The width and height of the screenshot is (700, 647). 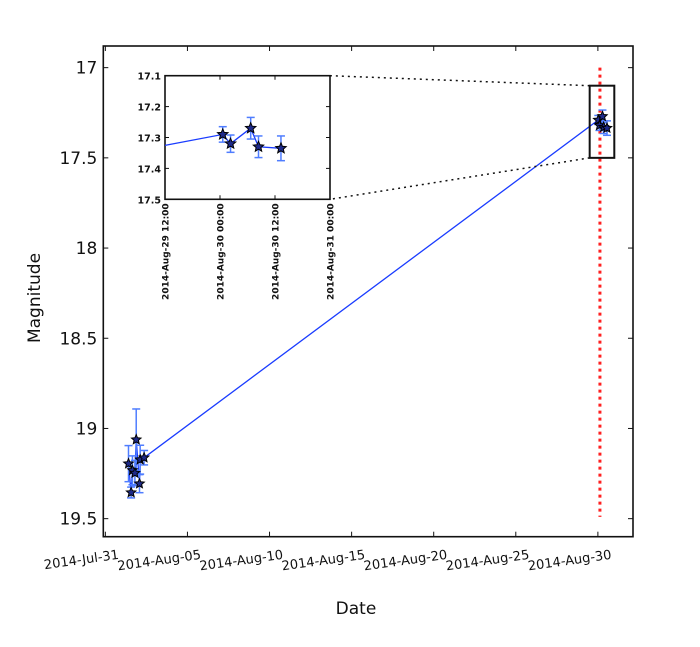 I want to click on inset-series-line, so click(x=223, y=138).